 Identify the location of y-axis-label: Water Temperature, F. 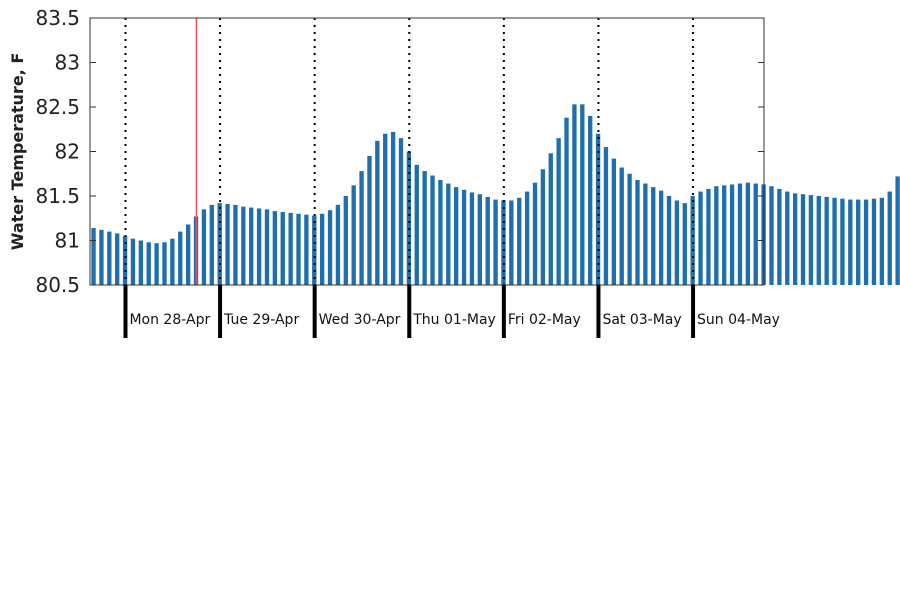
(17, 152).